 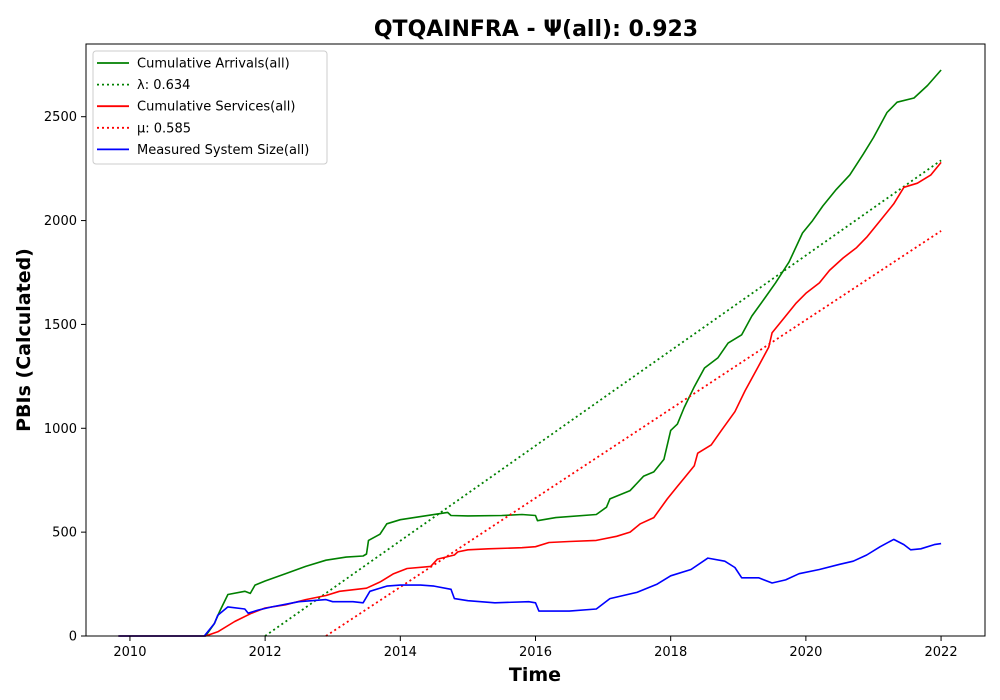 I want to click on x-axis: 2010 2012 2014 2016 2018 2020 2022, so click(x=535, y=648).